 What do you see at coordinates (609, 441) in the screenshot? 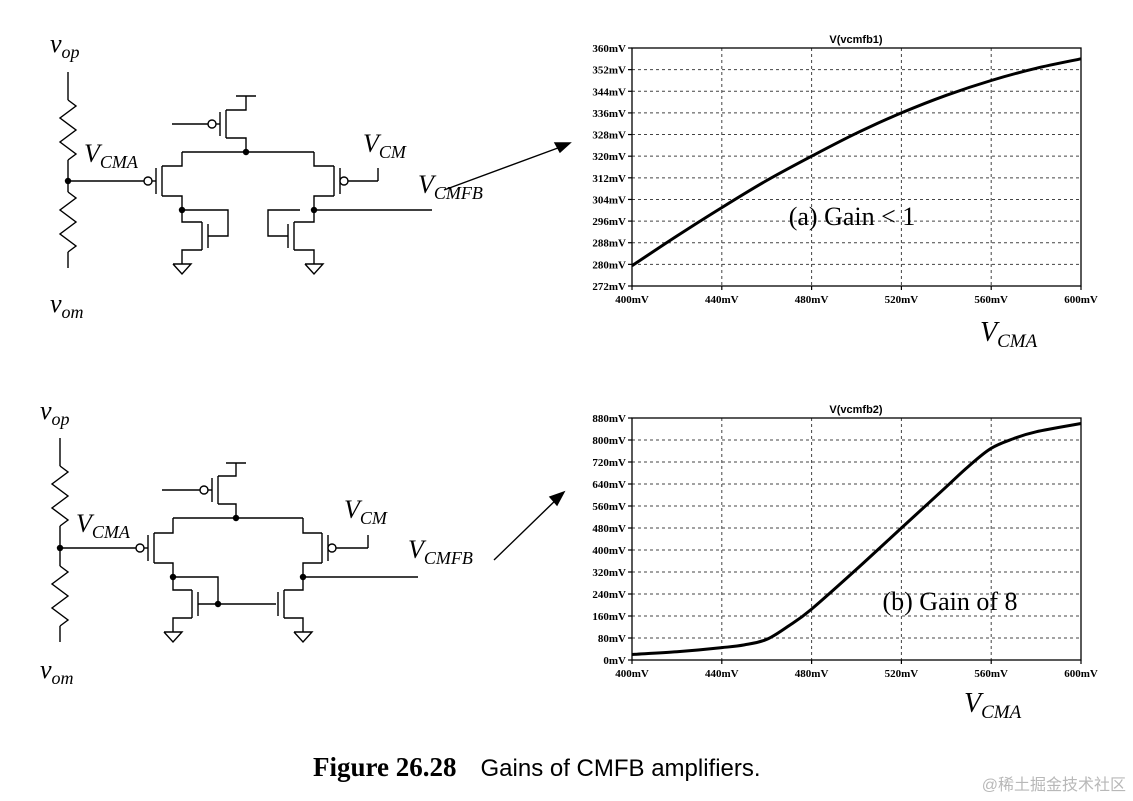
I see `y-tick-label: 800mV` at bounding box center [609, 441].